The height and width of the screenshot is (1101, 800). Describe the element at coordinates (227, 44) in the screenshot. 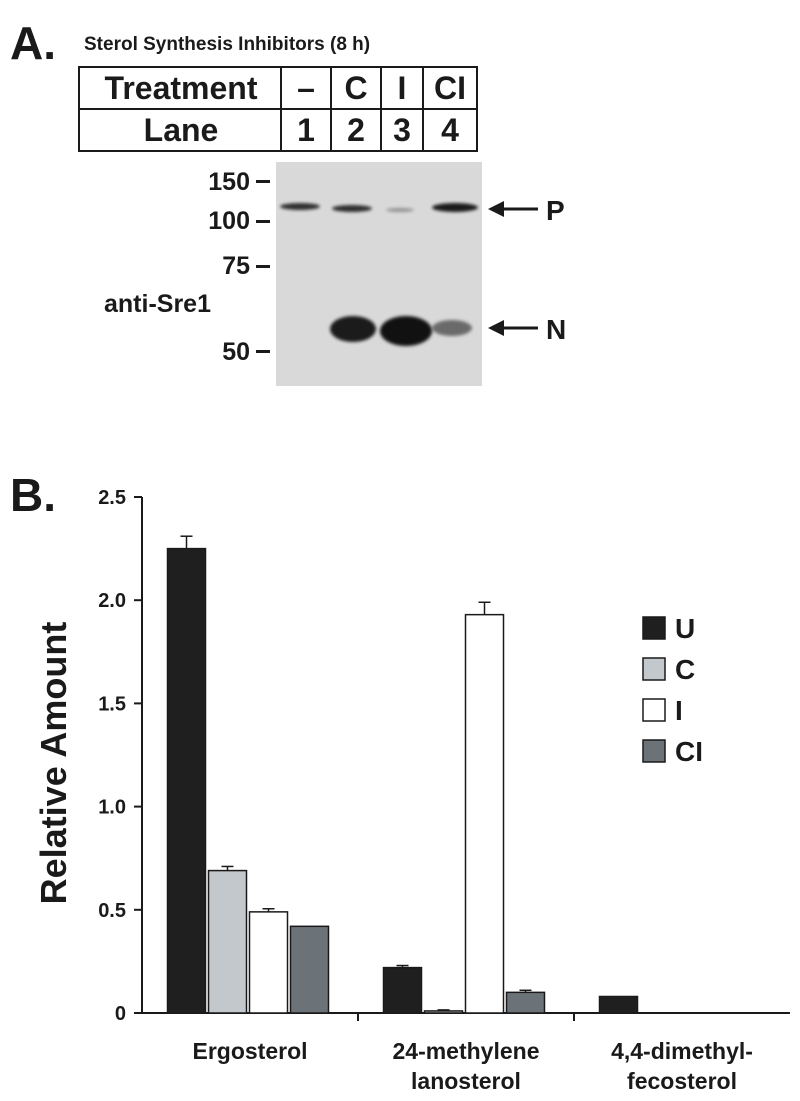

I see `blot-title: Sterol Synthesis Inhibitors (8 h)` at that location.